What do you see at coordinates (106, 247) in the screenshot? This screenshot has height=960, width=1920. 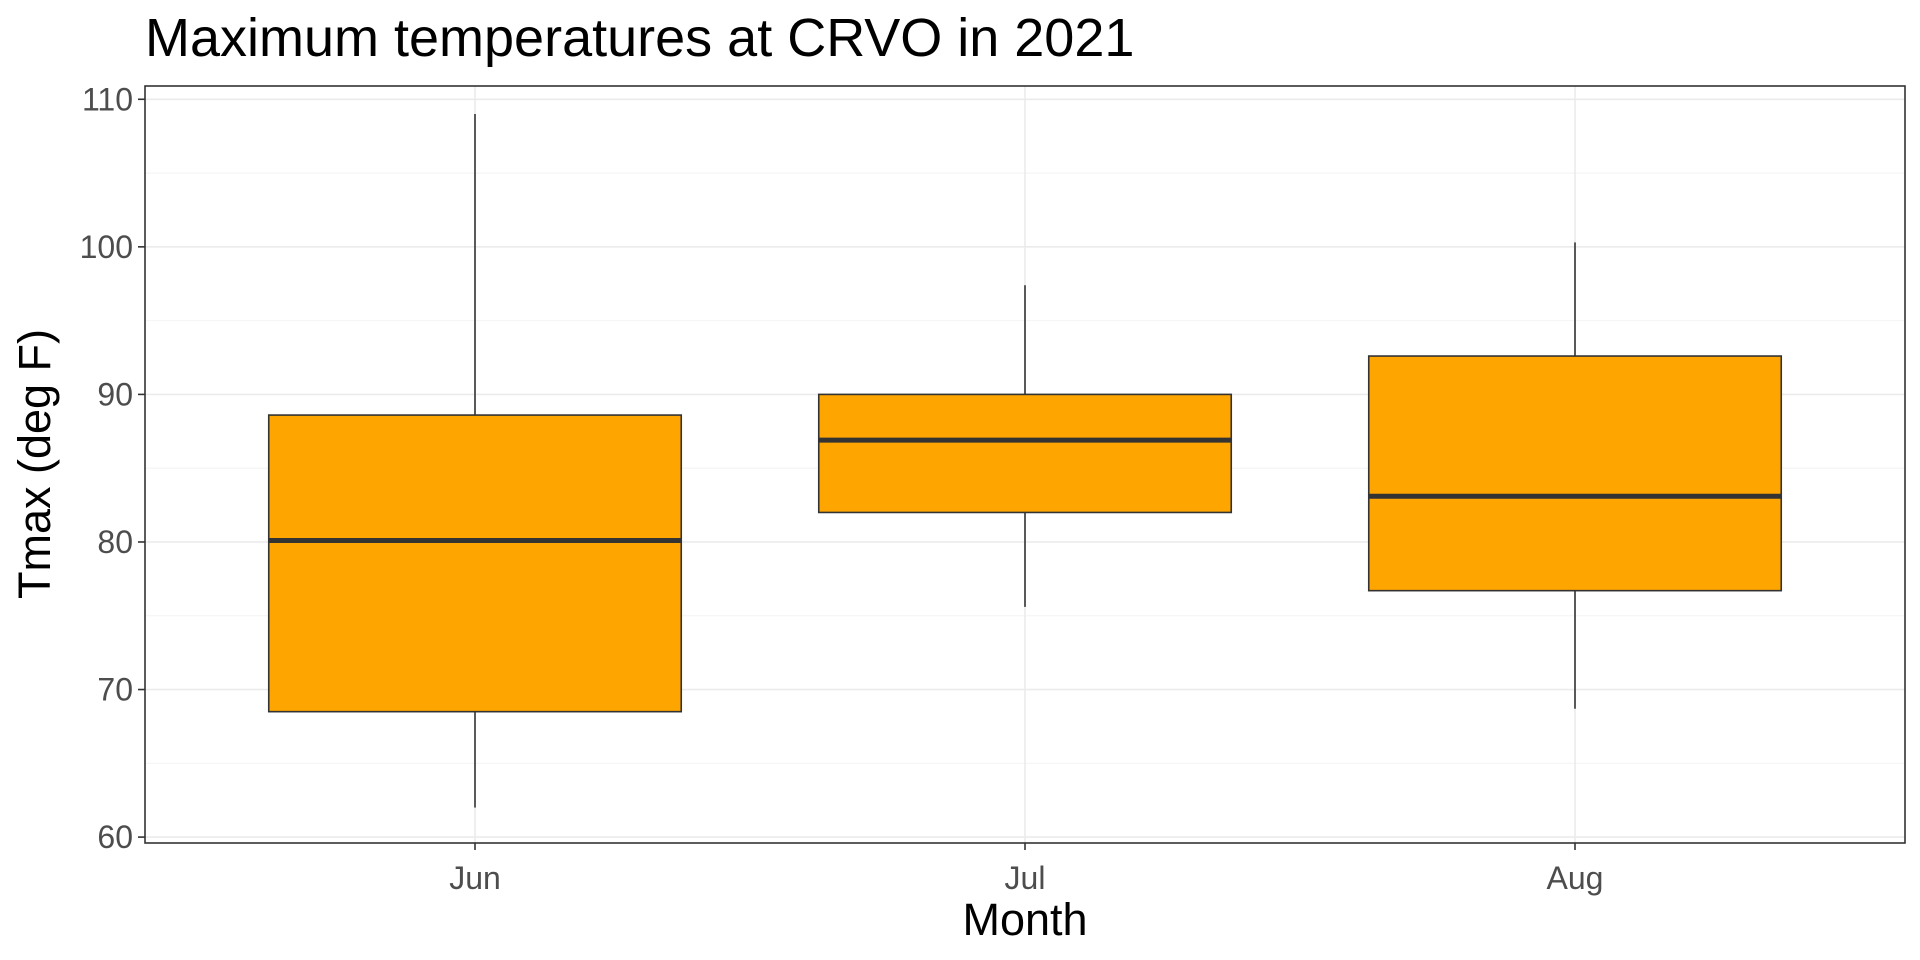 I see `y-tick-label: 100` at bounding box center [106, 247].